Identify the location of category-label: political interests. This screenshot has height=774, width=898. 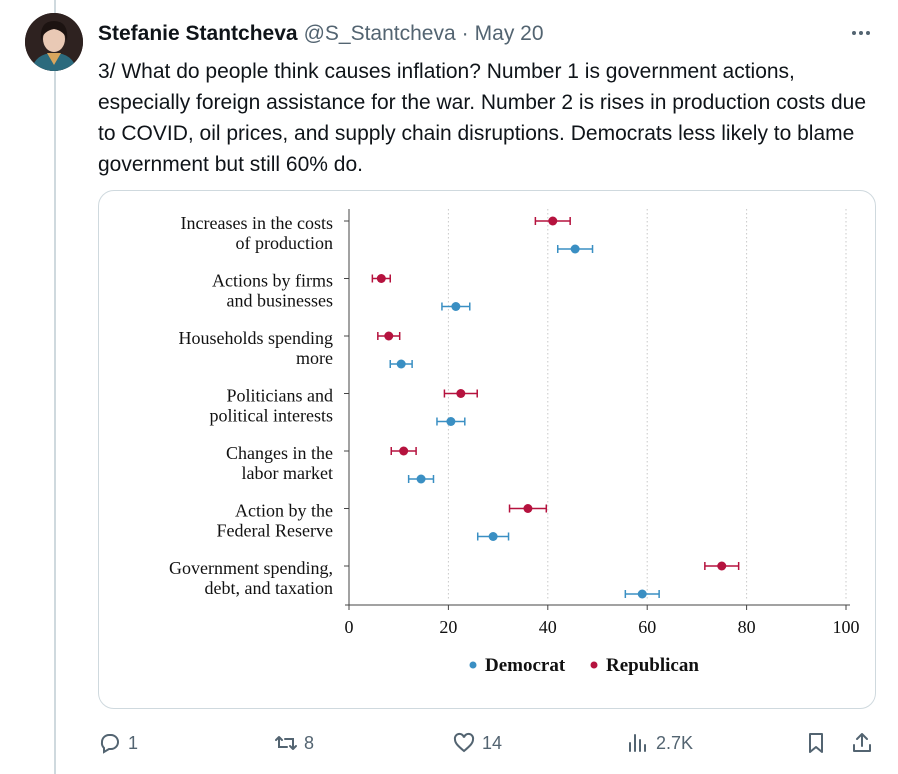
(271, 416).